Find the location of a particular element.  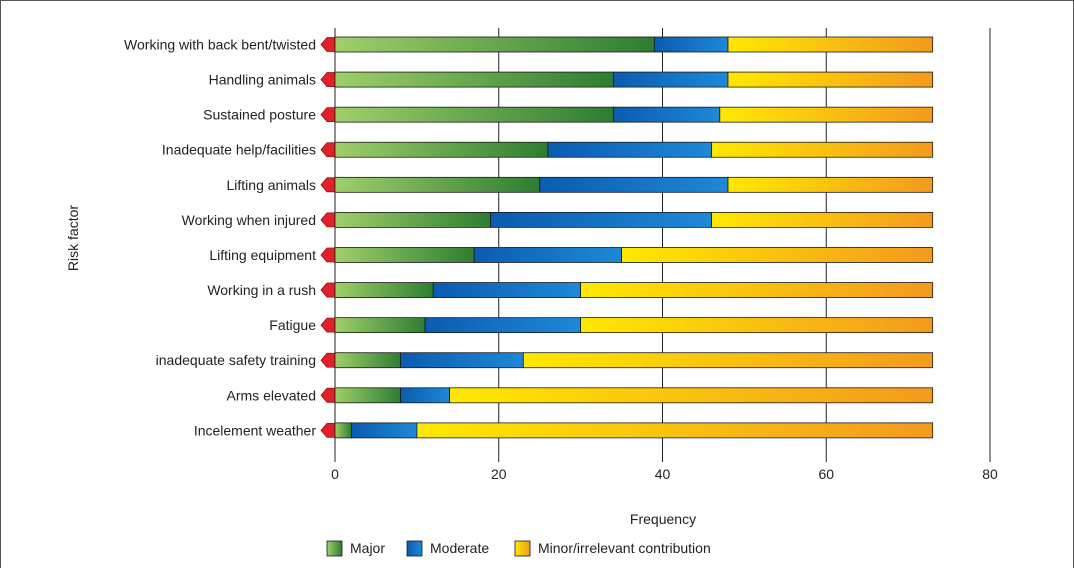

bar-moderate-working-with-back-bent-twisted is located at coordinates (691, 44).